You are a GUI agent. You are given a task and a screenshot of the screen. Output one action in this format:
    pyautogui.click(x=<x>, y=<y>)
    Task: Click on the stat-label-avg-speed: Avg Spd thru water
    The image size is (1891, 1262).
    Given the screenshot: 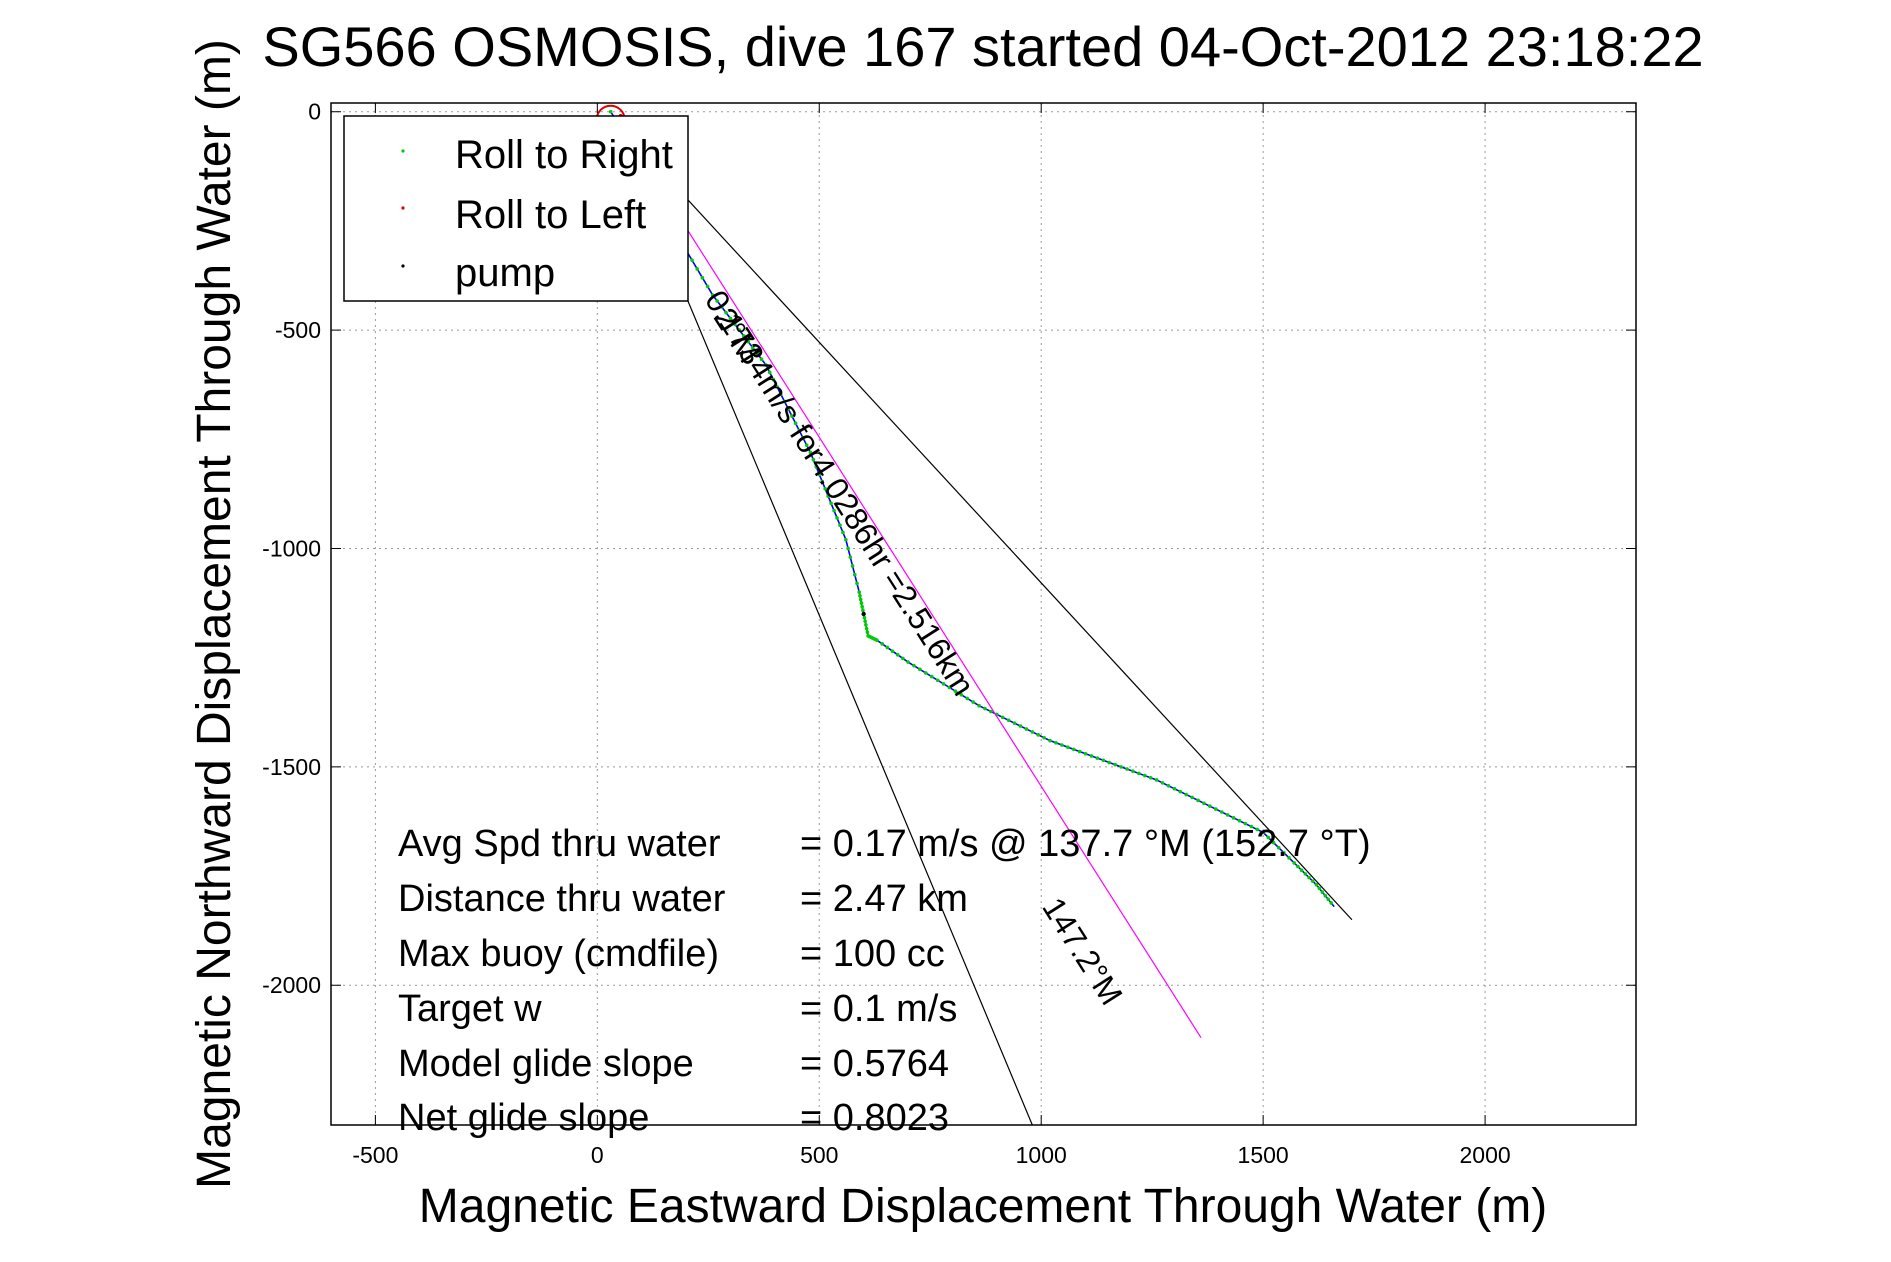 What is the action you would take?
    pyautogui.click(x=559, y=844)
    